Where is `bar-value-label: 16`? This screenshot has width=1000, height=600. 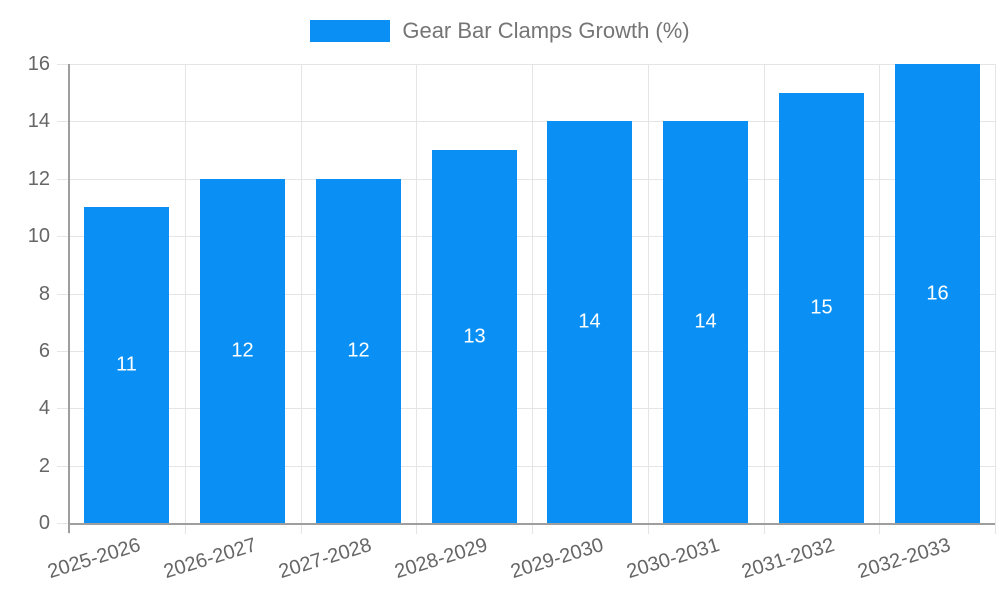
bar-value-label: 16 is located at coordinates (937, 293).